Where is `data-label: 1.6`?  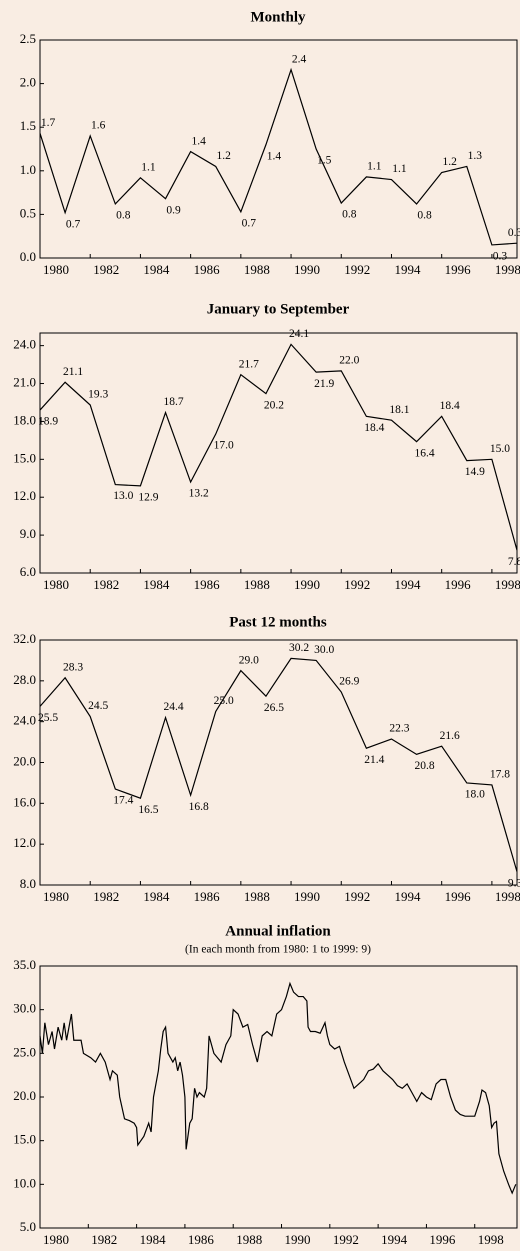 data-label: 1.6 is located at coordinates (98, 126).